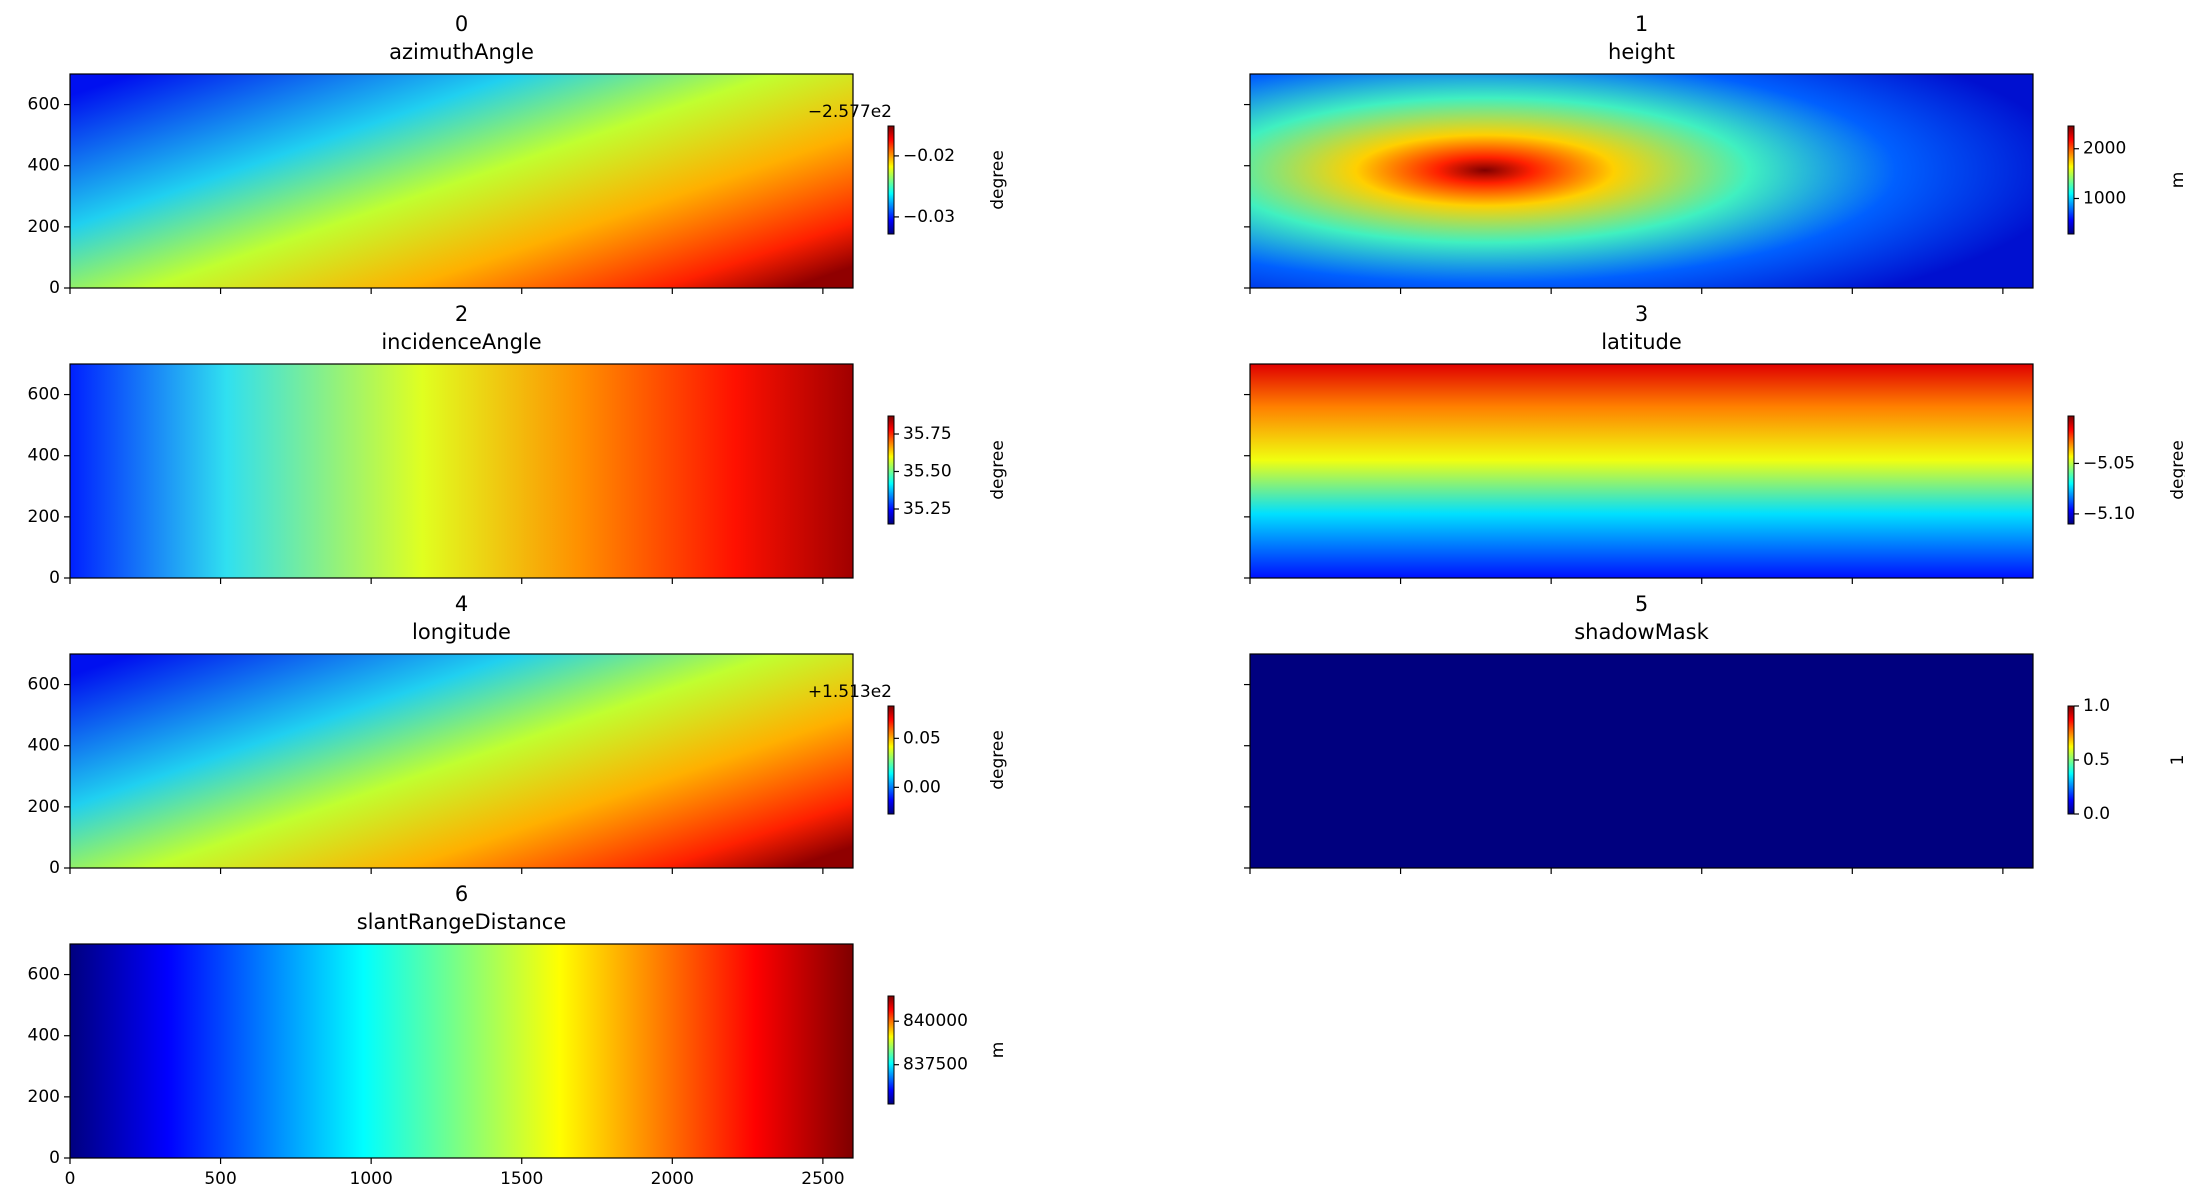  Describe the element at coordinates (1641, 314) in the screenshot. I see `panel-index: 3` at that location.